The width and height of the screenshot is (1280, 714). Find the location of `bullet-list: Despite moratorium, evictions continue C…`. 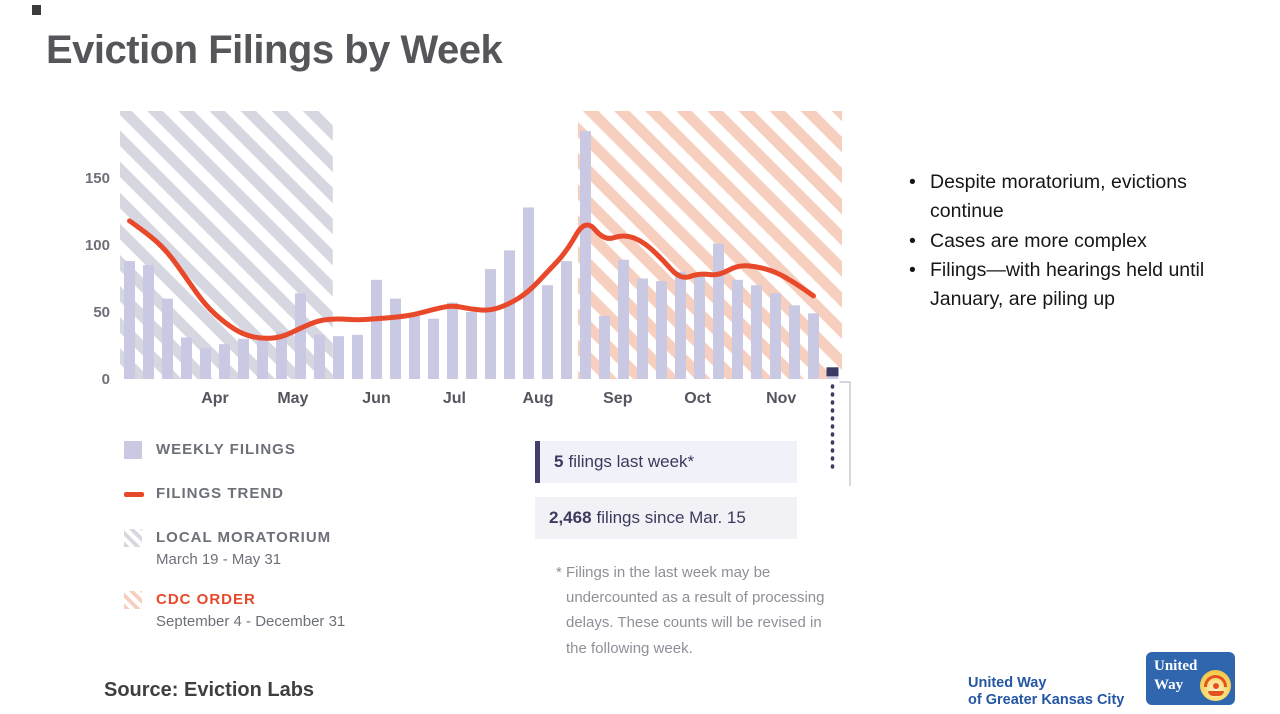

bullet-list: Despite moratorium, evictions continue C… is located at coordinates (1074, 241).